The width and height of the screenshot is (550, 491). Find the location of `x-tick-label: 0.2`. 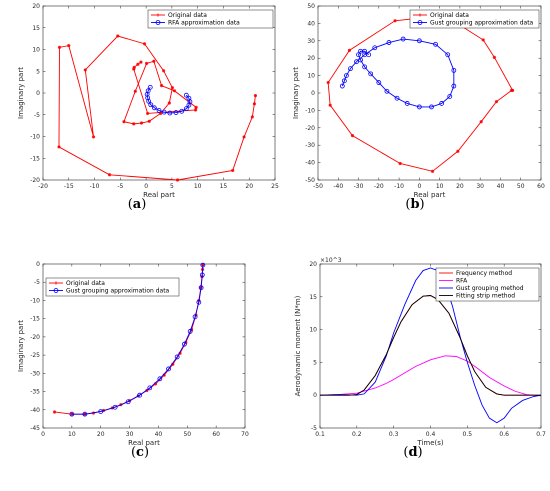

x-tick-label: 0.2 is located at coordinates (357, 434).